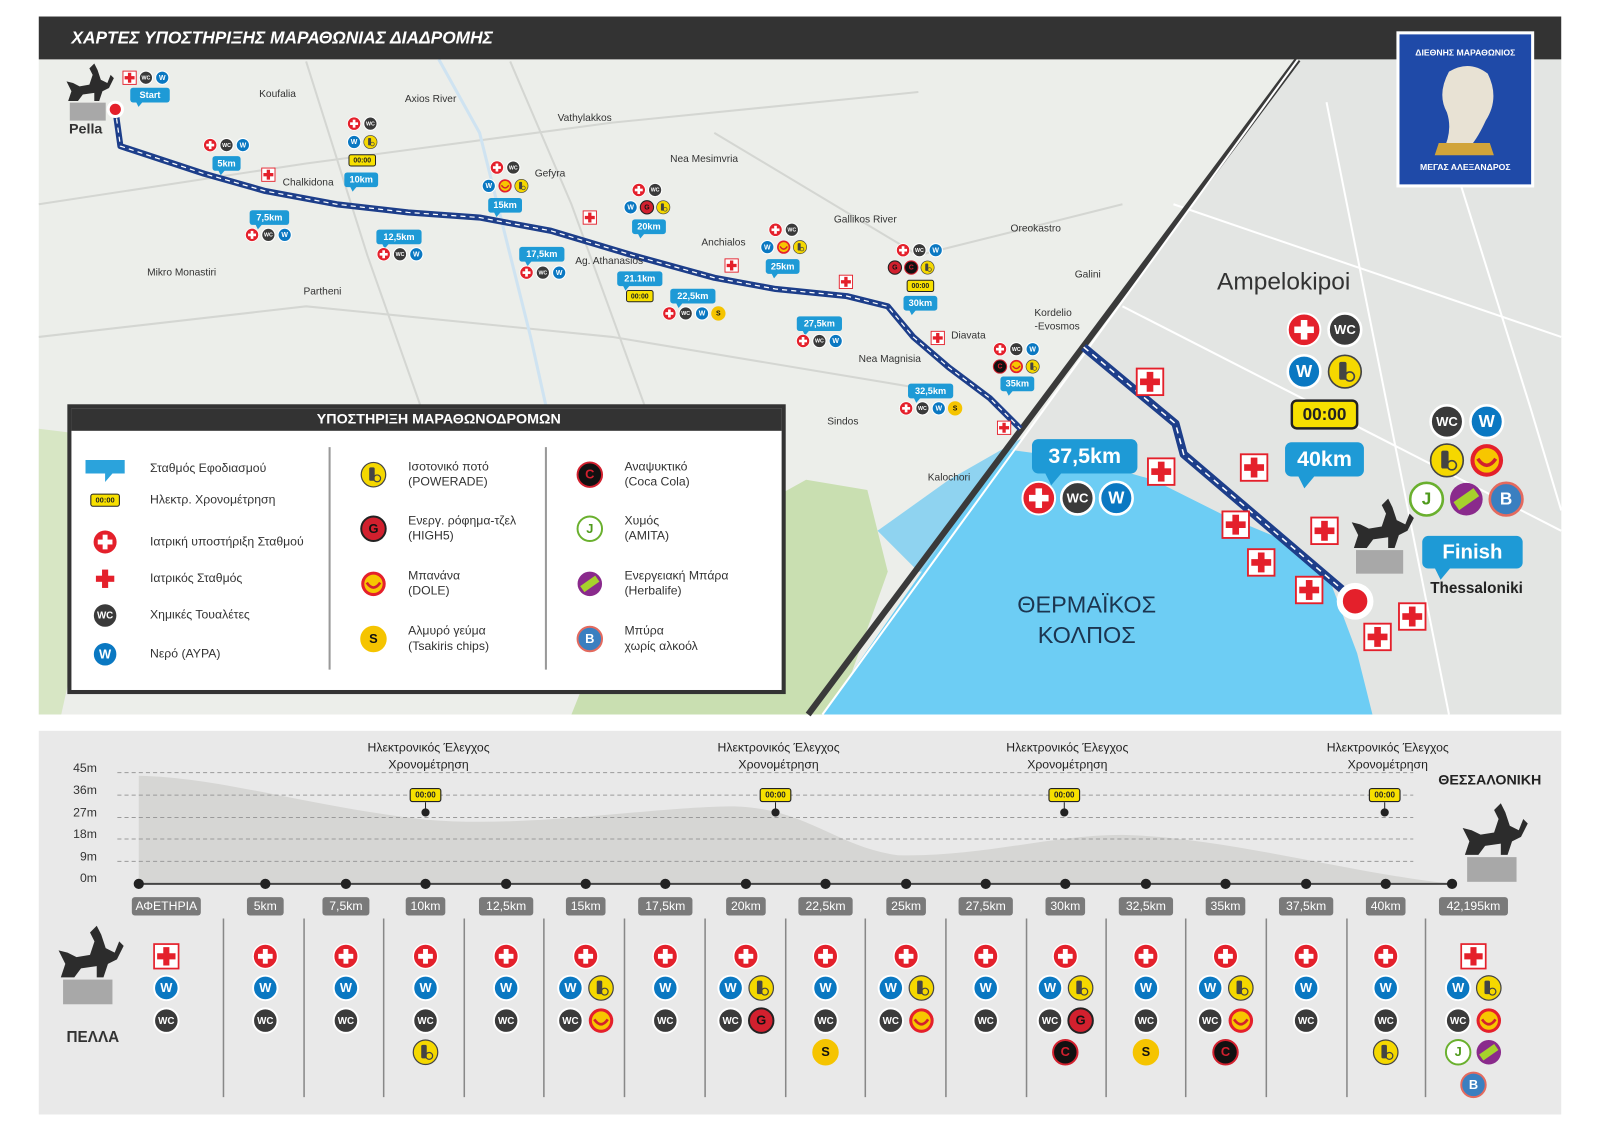  What do you see at coordinates (968, 336) in the screenshot?
I see `place-label: Diavata` at bounding box center [968, 336].